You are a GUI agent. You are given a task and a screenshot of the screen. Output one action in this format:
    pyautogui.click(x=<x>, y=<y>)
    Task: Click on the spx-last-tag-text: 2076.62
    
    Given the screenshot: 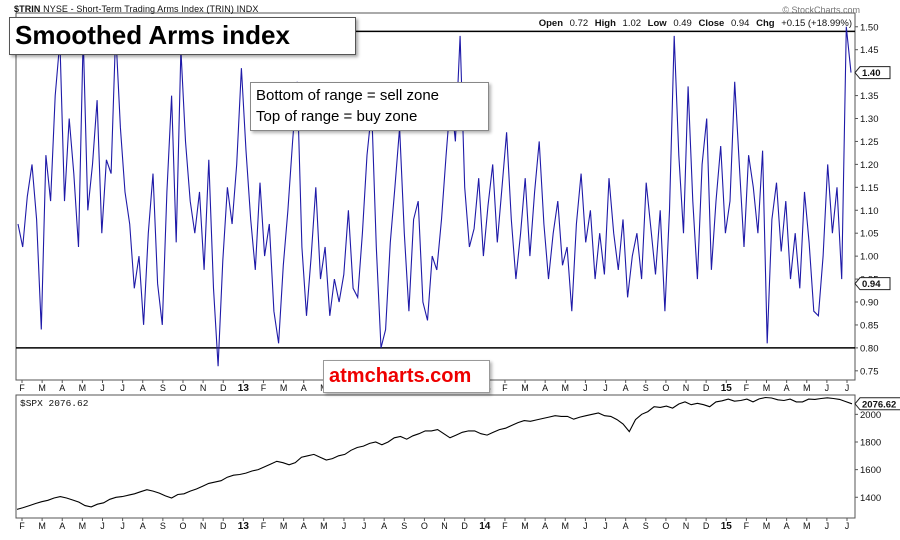 What is the action you would take?
    pyautogui.click(x=879, y=404)
    